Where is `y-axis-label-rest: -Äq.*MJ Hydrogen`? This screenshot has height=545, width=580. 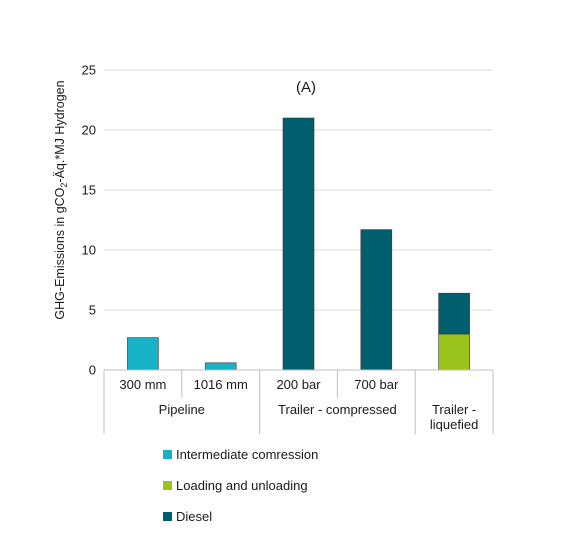
y-axis-label-rest: -Äq.*MJ Hydrogen is located at coordinates (60, 131).